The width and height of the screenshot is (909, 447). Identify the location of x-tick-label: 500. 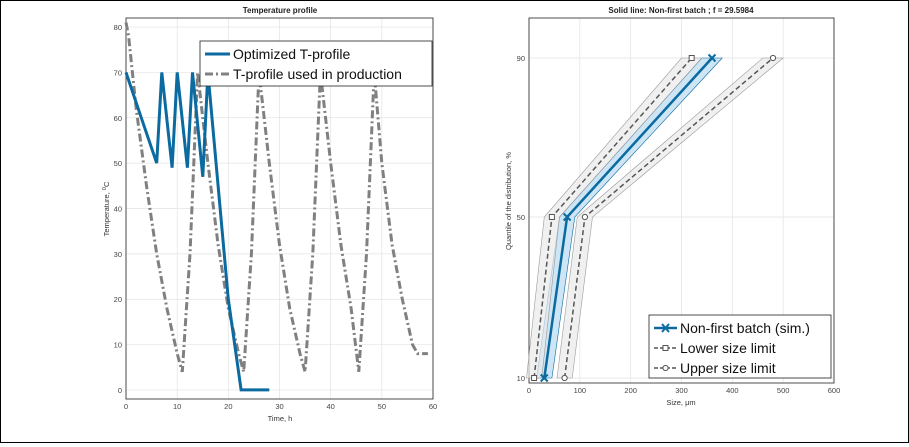
(783, 390).